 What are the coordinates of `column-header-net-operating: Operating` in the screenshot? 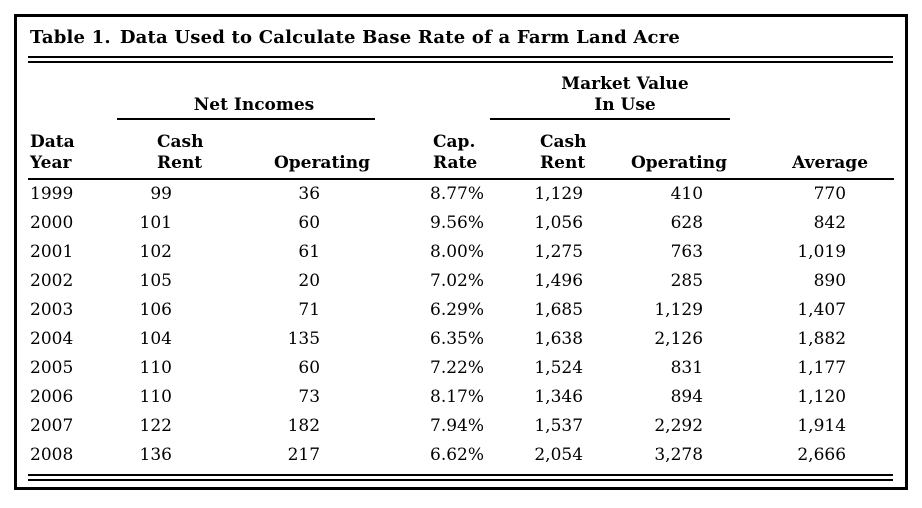 It's located at (283, 149).